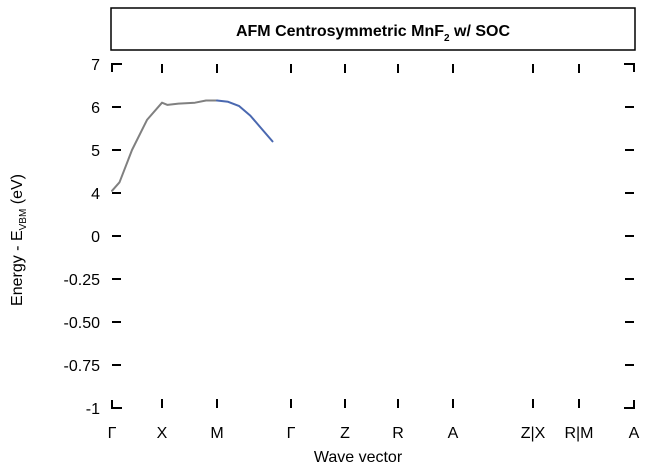 The width and height of the screenshot is (645, 472). I want to click on x-tick-label: Z, so click(345, 433).